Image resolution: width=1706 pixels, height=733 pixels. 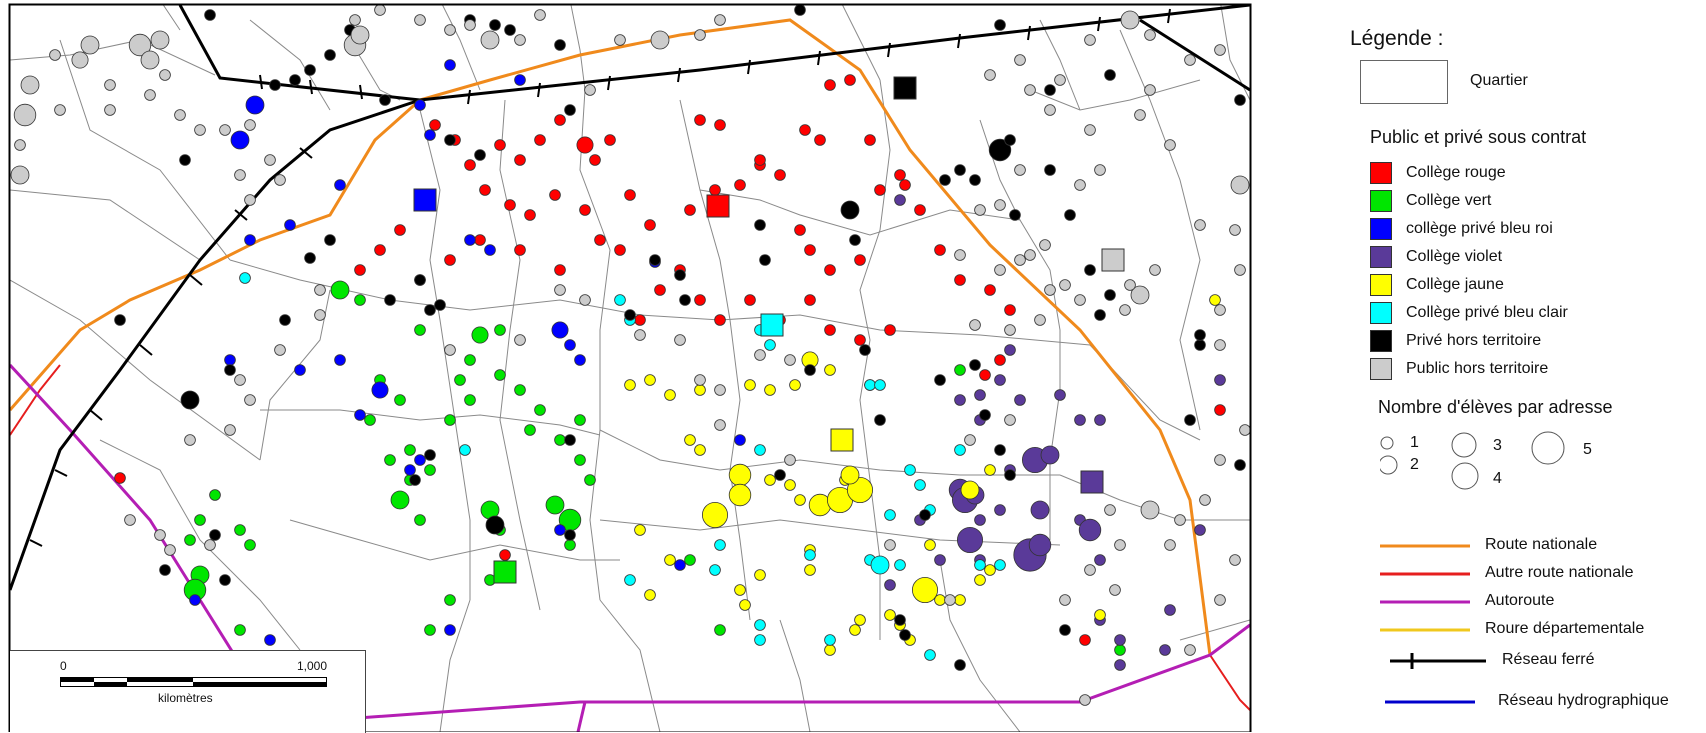 I want to click on size-label-4: 4, so click(x=1497, y=478).